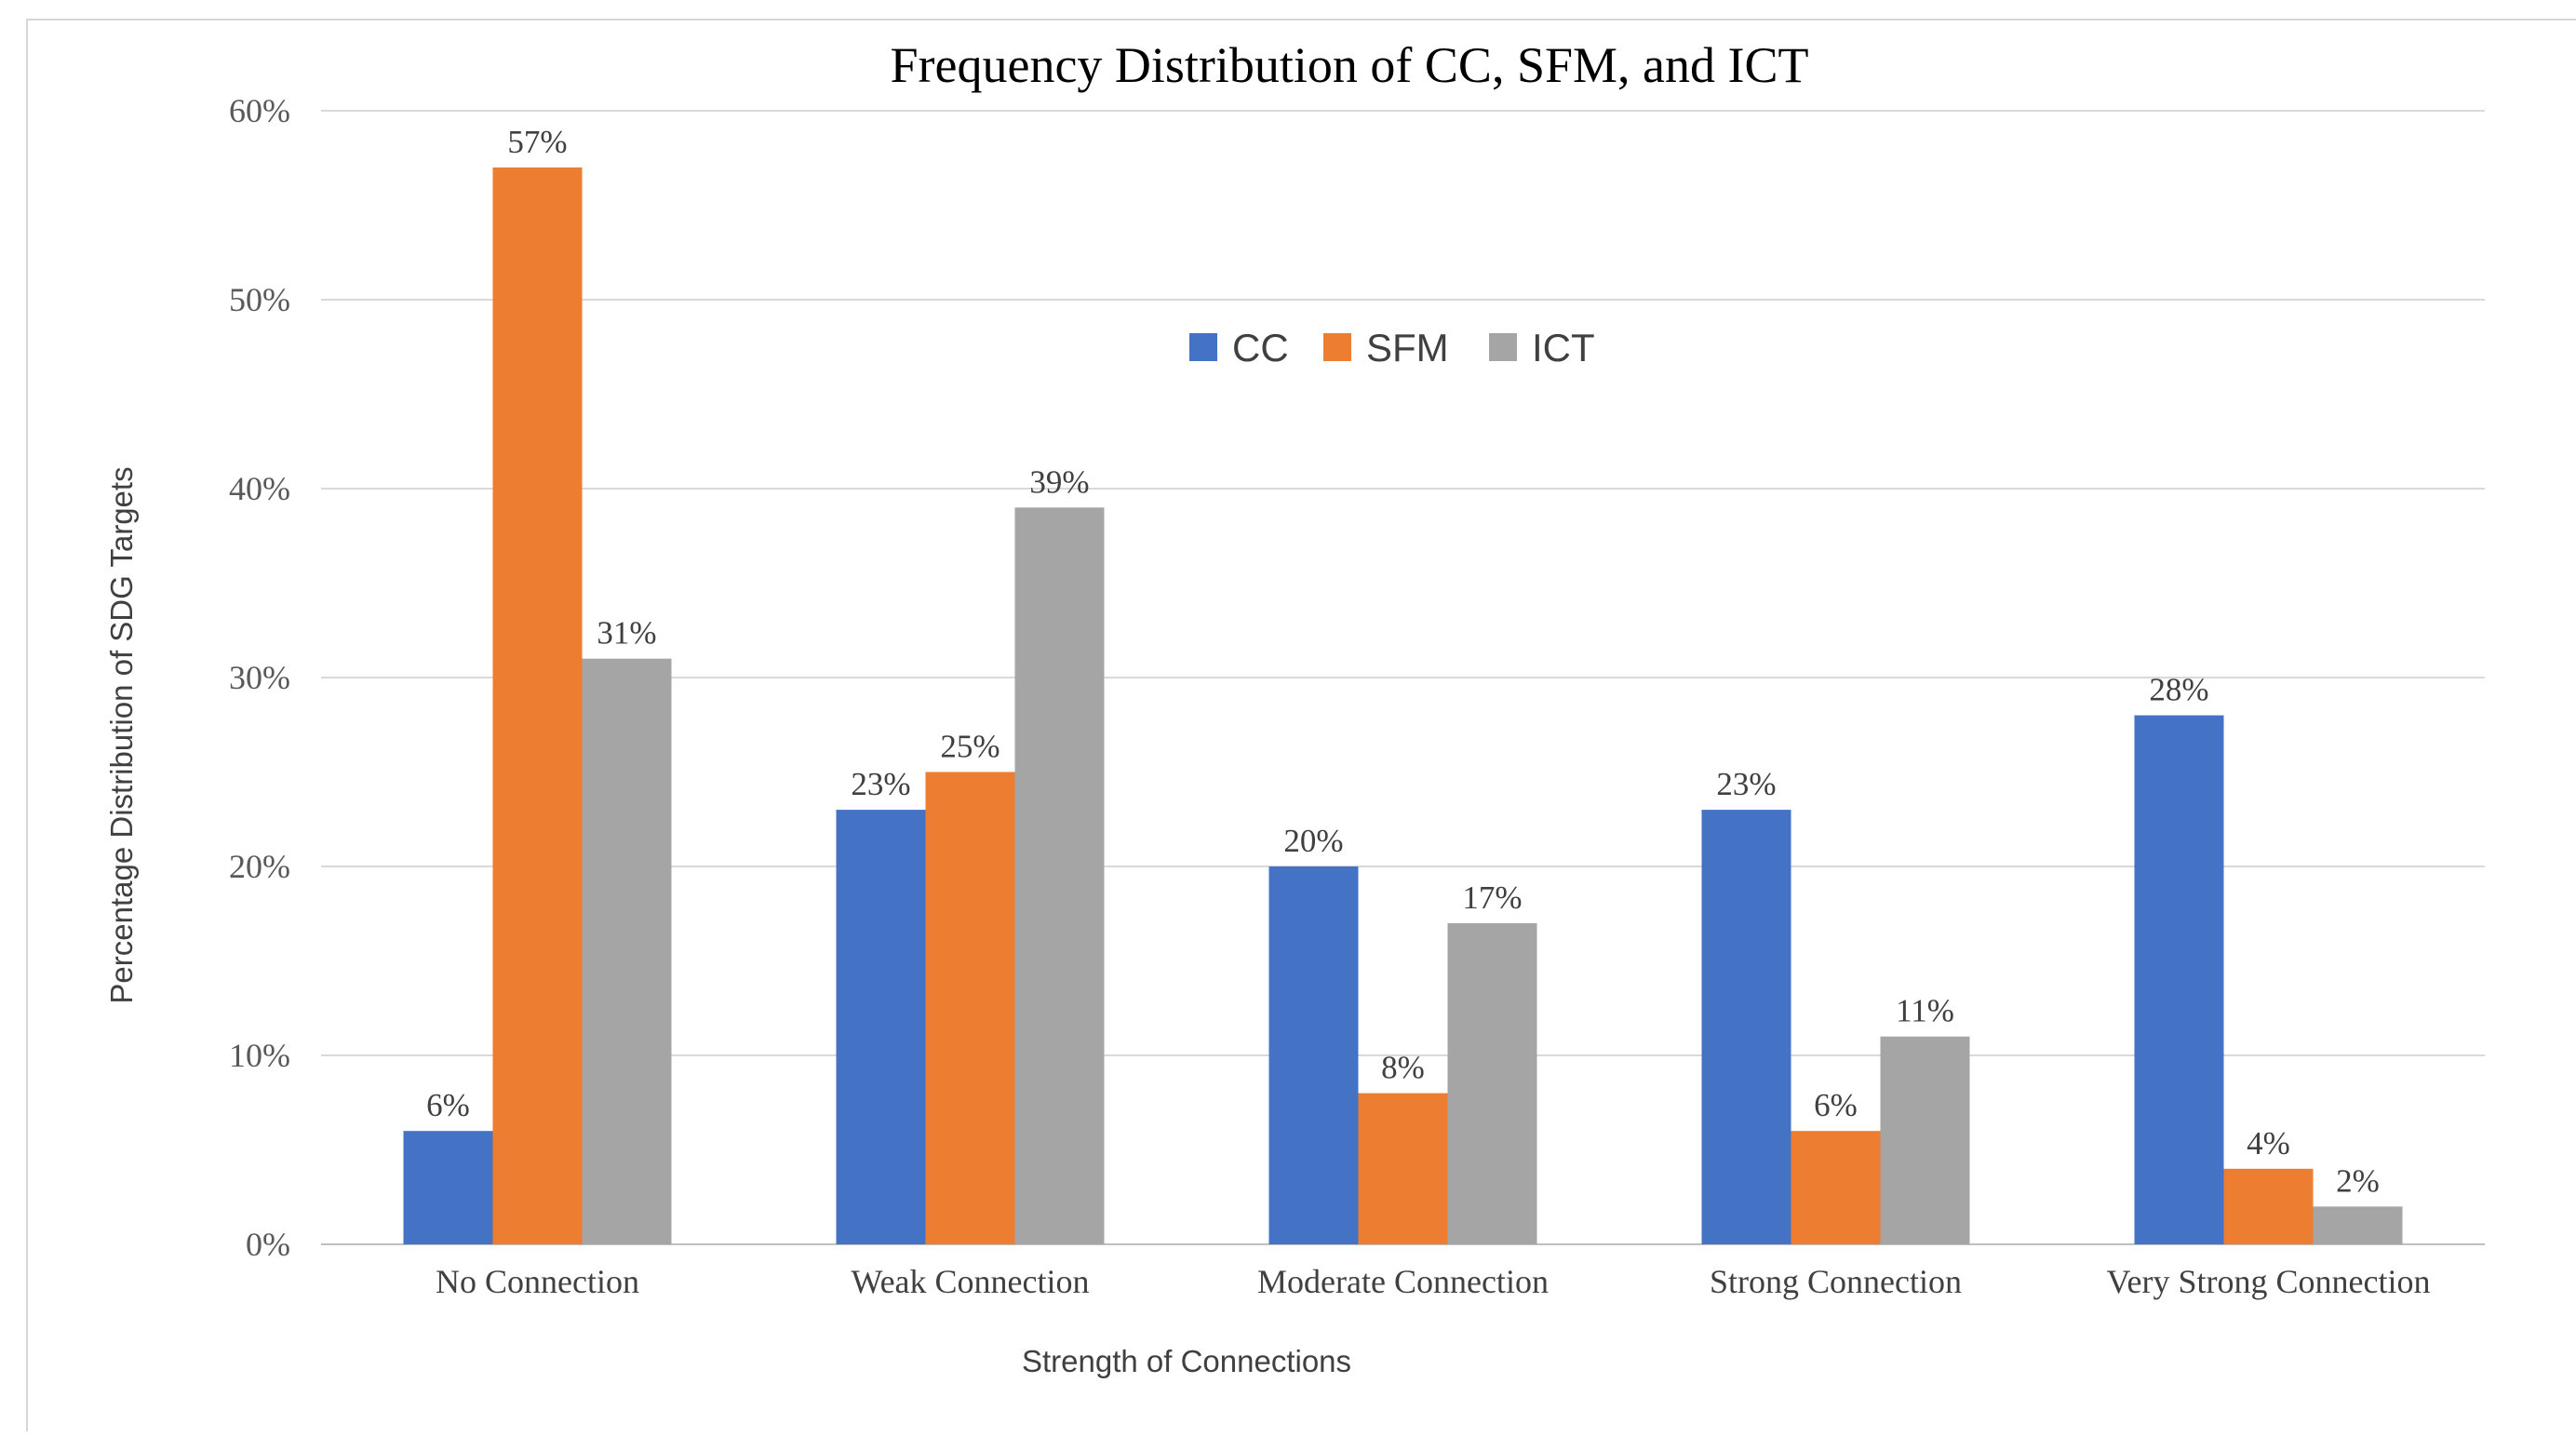  Describe the element at coordinates (268, 1245) in the screenshot. I see `y-tick-label: 0%` at that location.